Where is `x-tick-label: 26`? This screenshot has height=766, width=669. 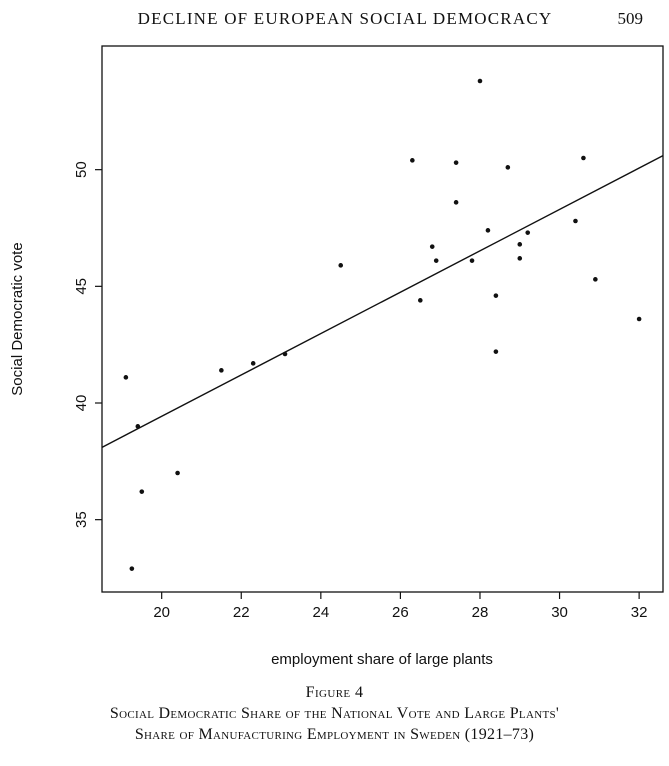 x-tick-label: 26 is located at coordinates (400, 612).